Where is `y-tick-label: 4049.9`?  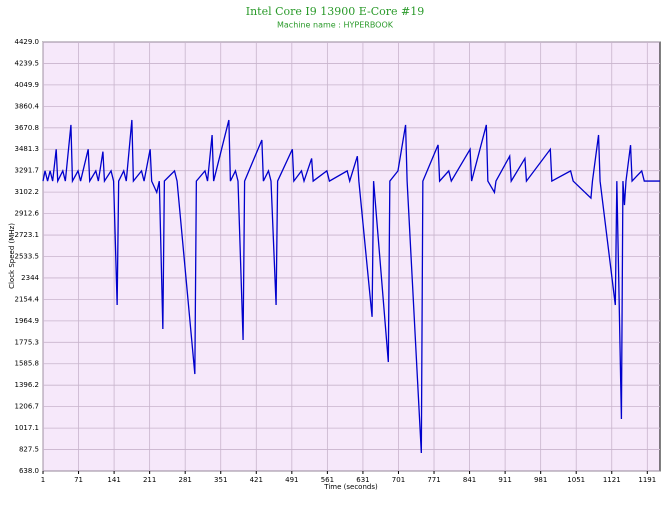 y-tick-label: 4049.9 is located at coordinates (27, 85).